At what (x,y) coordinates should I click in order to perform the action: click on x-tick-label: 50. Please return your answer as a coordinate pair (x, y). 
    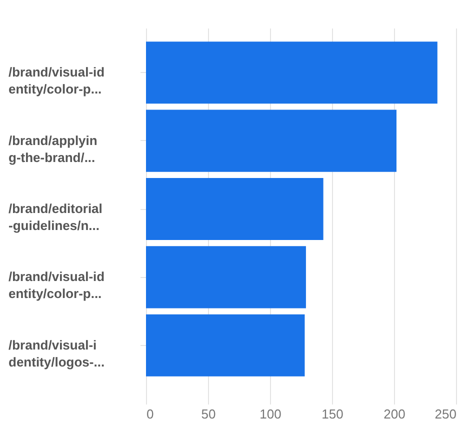
    Looking at the image, I should click on (208, 414).